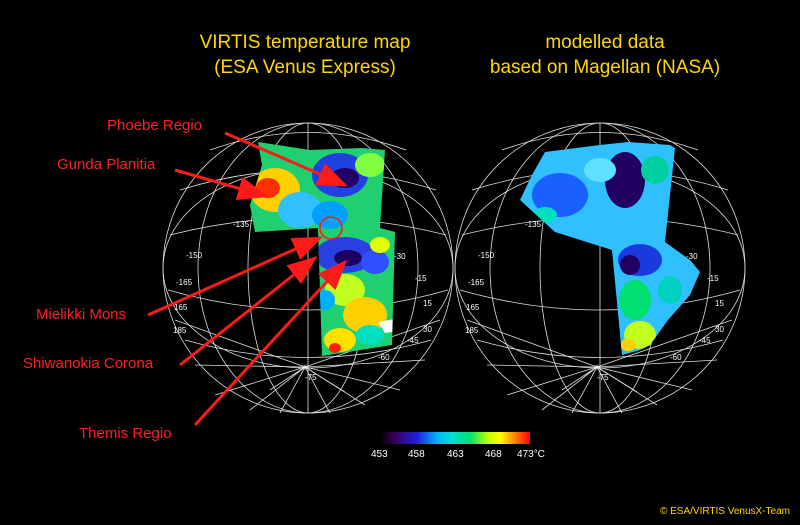  Describe the element at coordinates (286, 159) in the screenshot. I see `arrow-phoebe-regio` at that location.